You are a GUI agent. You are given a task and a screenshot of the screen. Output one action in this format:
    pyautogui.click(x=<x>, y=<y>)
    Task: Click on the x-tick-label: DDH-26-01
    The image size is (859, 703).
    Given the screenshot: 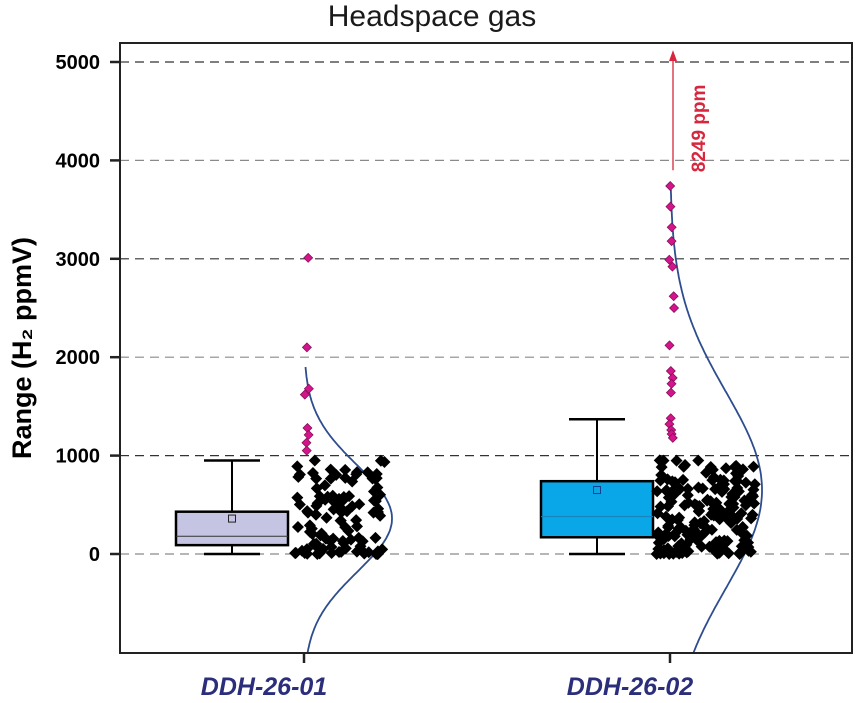 What is the action you would take?
    pyautogui.click(x=264, y=687)
    